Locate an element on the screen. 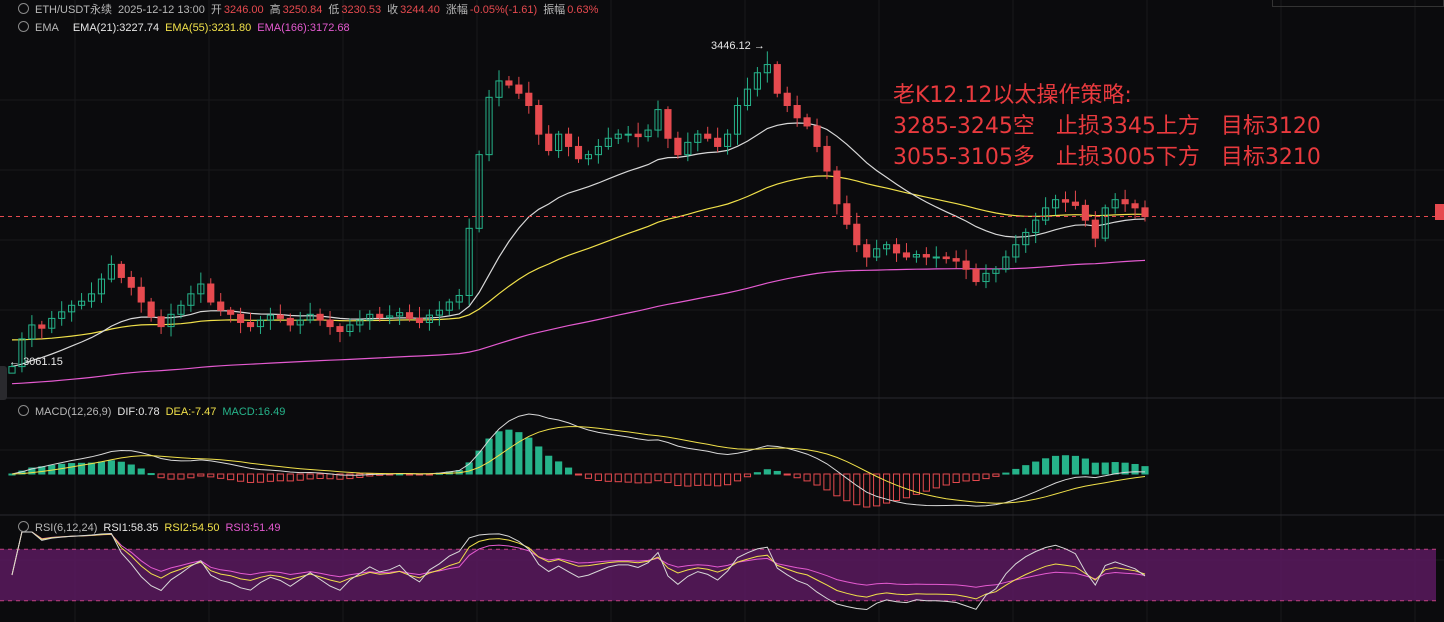 This screenshot has height=622, width=1444. macd-label: MACD:16.49 is located at coordinates (254, 412).